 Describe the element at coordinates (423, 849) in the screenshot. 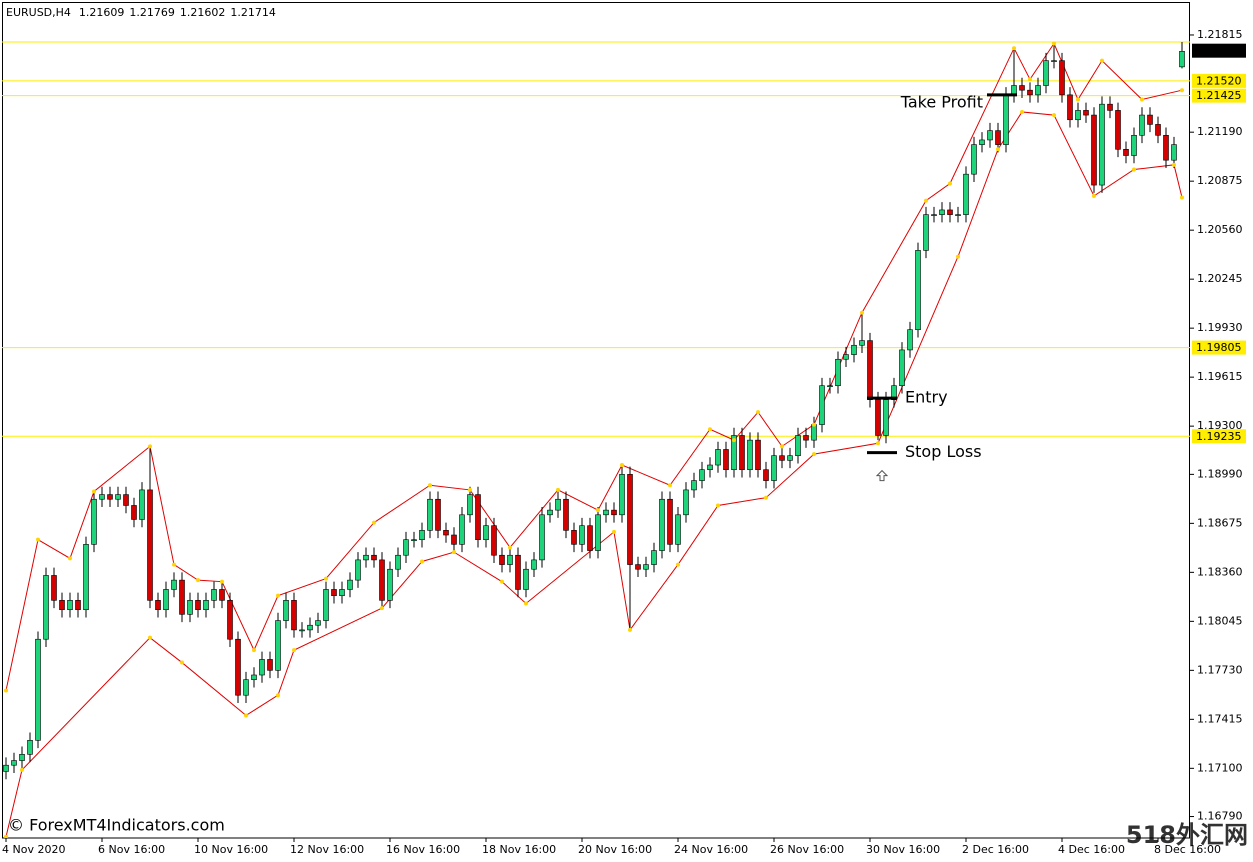

I see `x-tick-label: 16 Nov 16:00` at that location.